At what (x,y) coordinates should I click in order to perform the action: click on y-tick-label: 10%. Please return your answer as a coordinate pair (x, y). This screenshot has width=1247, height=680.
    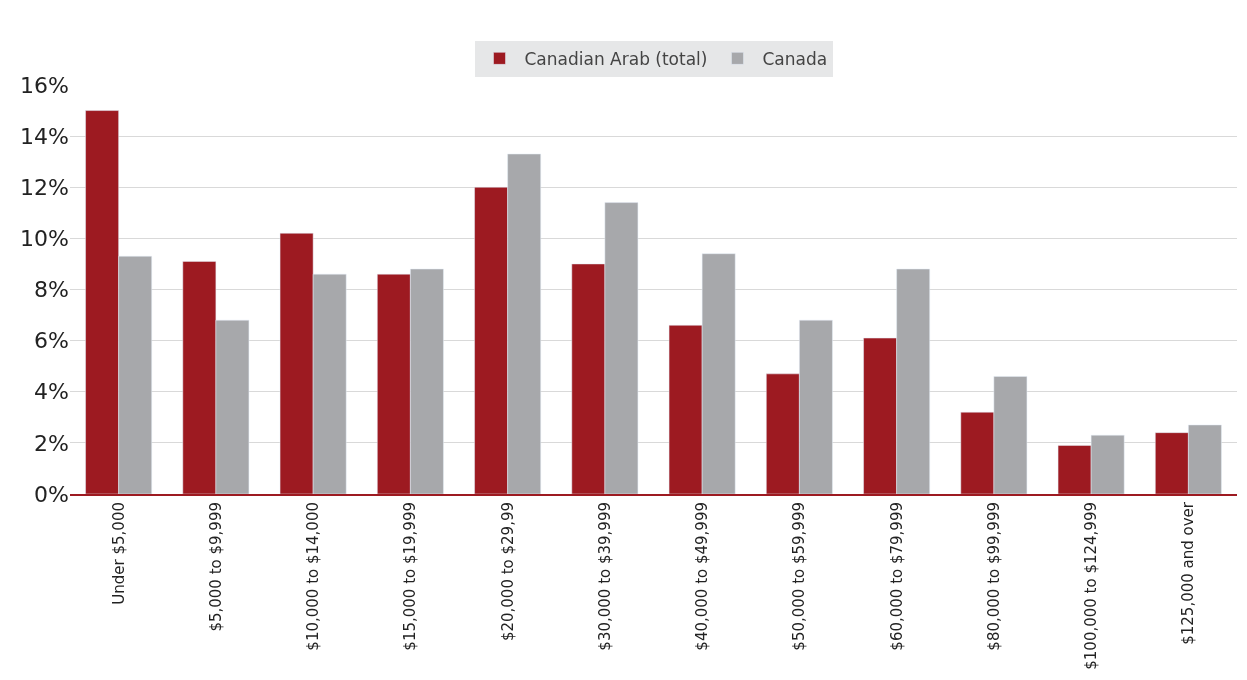
    Looking at the image, I should click on (44, 239).